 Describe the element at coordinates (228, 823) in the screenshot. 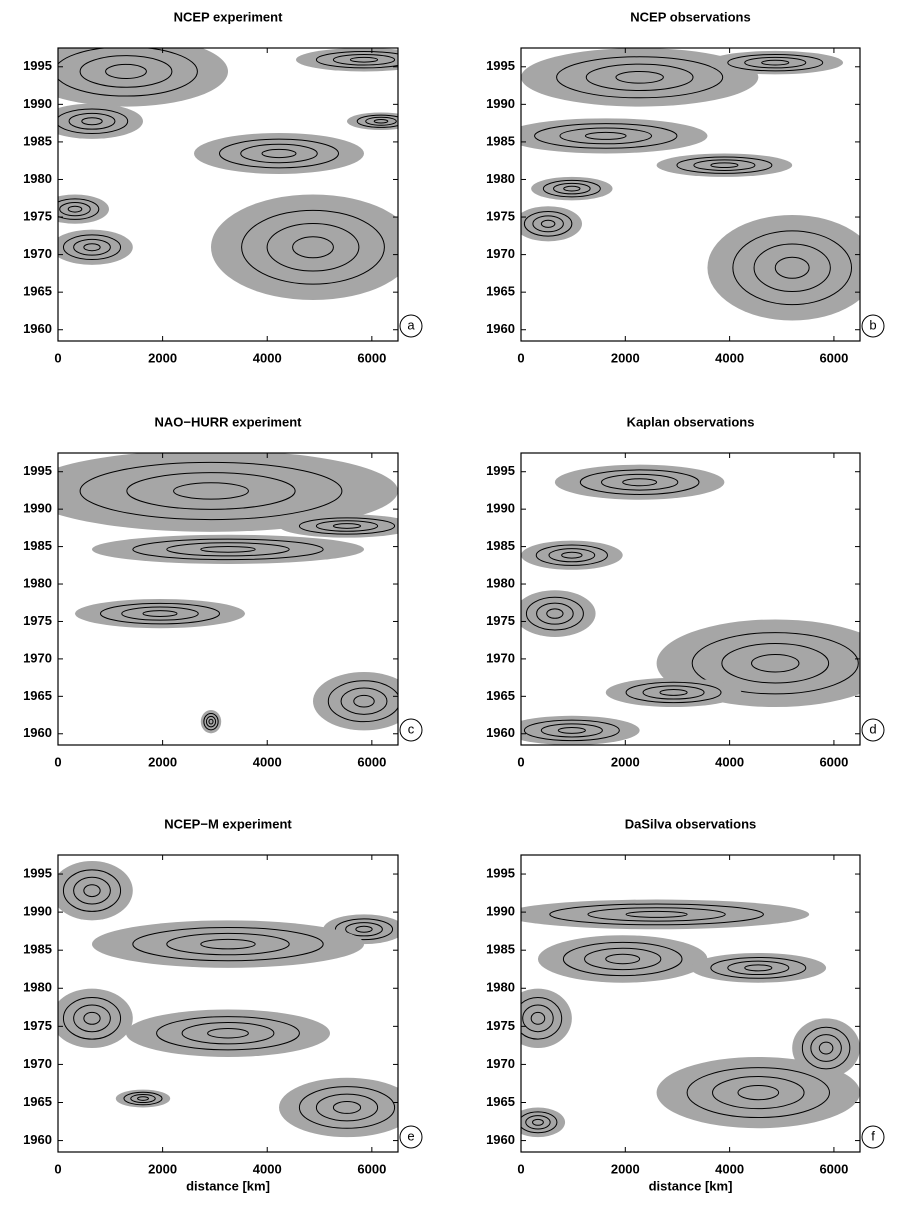

I see `panel-title: NCEP−M experiment` at that location.